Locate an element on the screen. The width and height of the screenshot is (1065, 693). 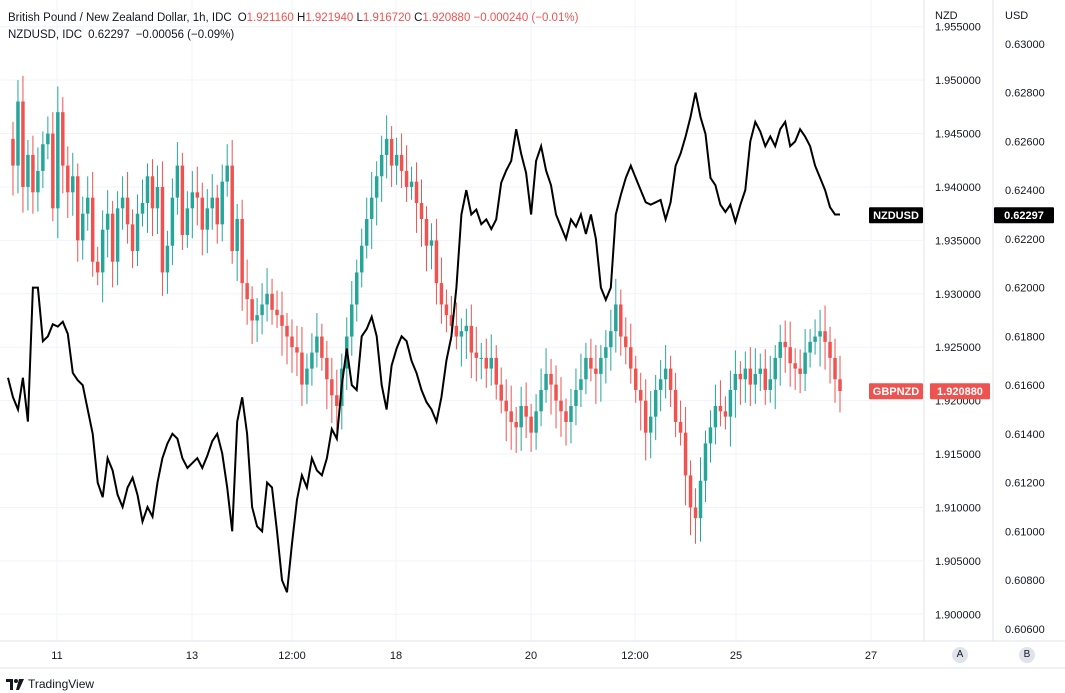
right-axis-title: USD is located at coordinates (1017, 16).